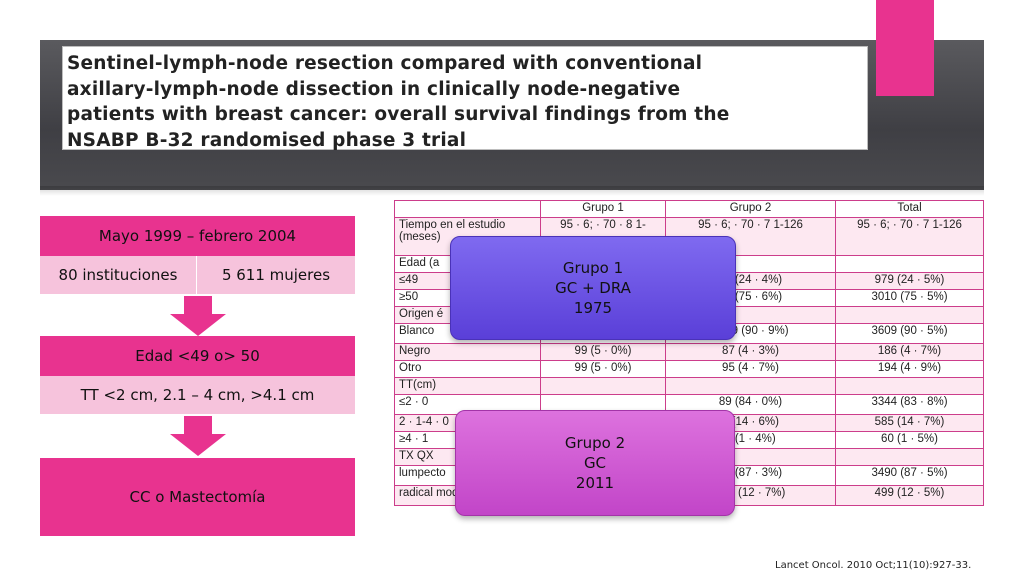 The height and width of the screenshot is (576, 1024). What do you see at coordinates (595, 483) in the screenshot?
I see `group-2-count: 2011` at bounding box center [595, 483].